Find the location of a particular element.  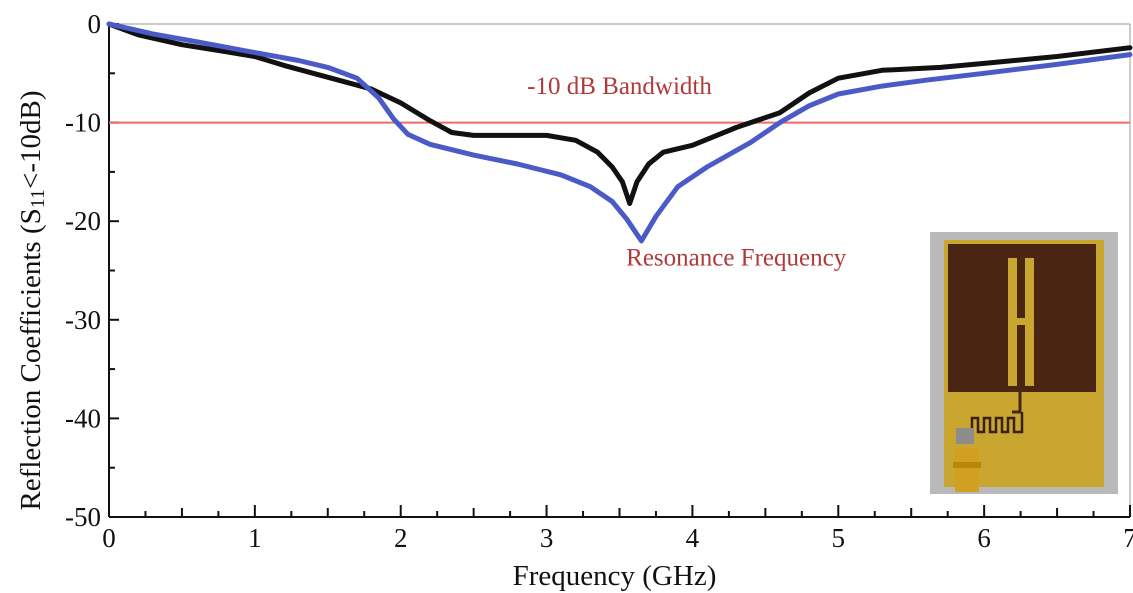

y-tick-label: -10 is located at coordinates (83, 123).